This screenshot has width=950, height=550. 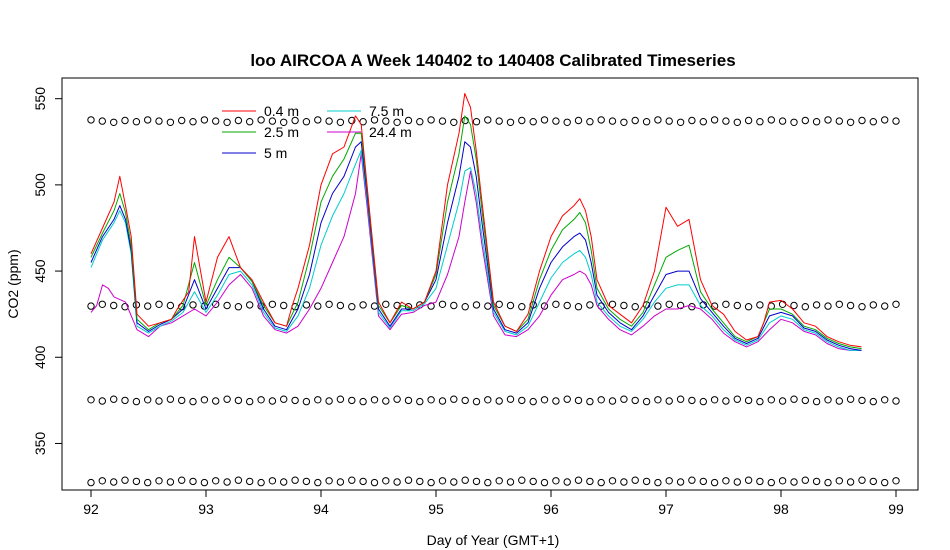 I want to click on x-tick-label: 92, so click(x=91, y=509).